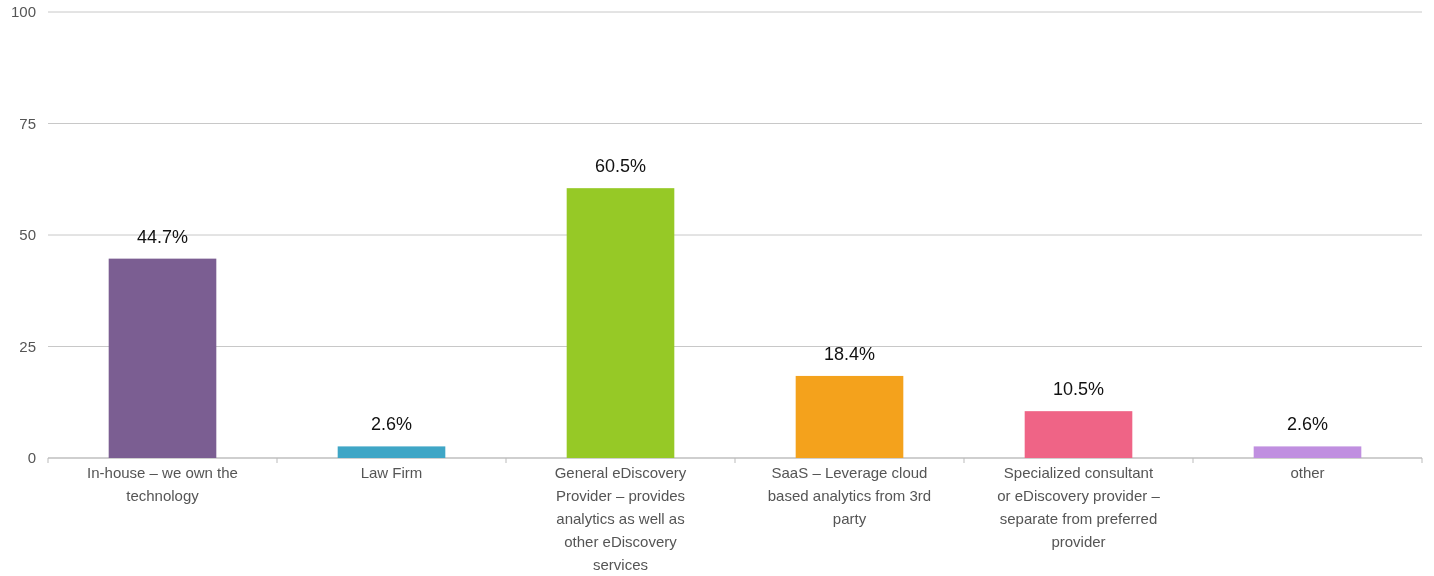  I want to click on x-tick-label: Law Firm, so click(391, 472).